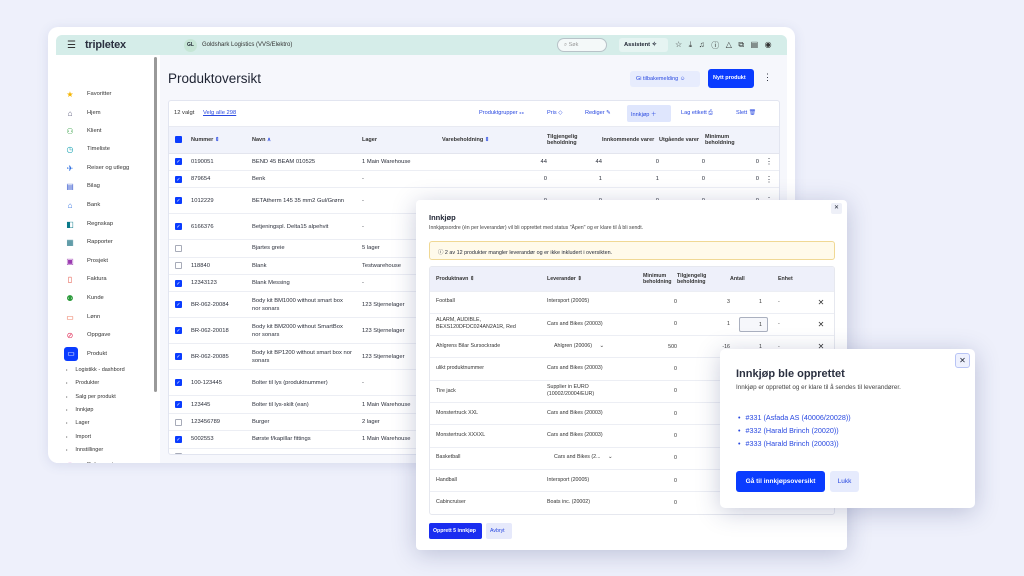 The width and height of the screenshot is (1024, 576). I want to click on product-groups-button: Produktgrupper ⚏, so click(502, 113).